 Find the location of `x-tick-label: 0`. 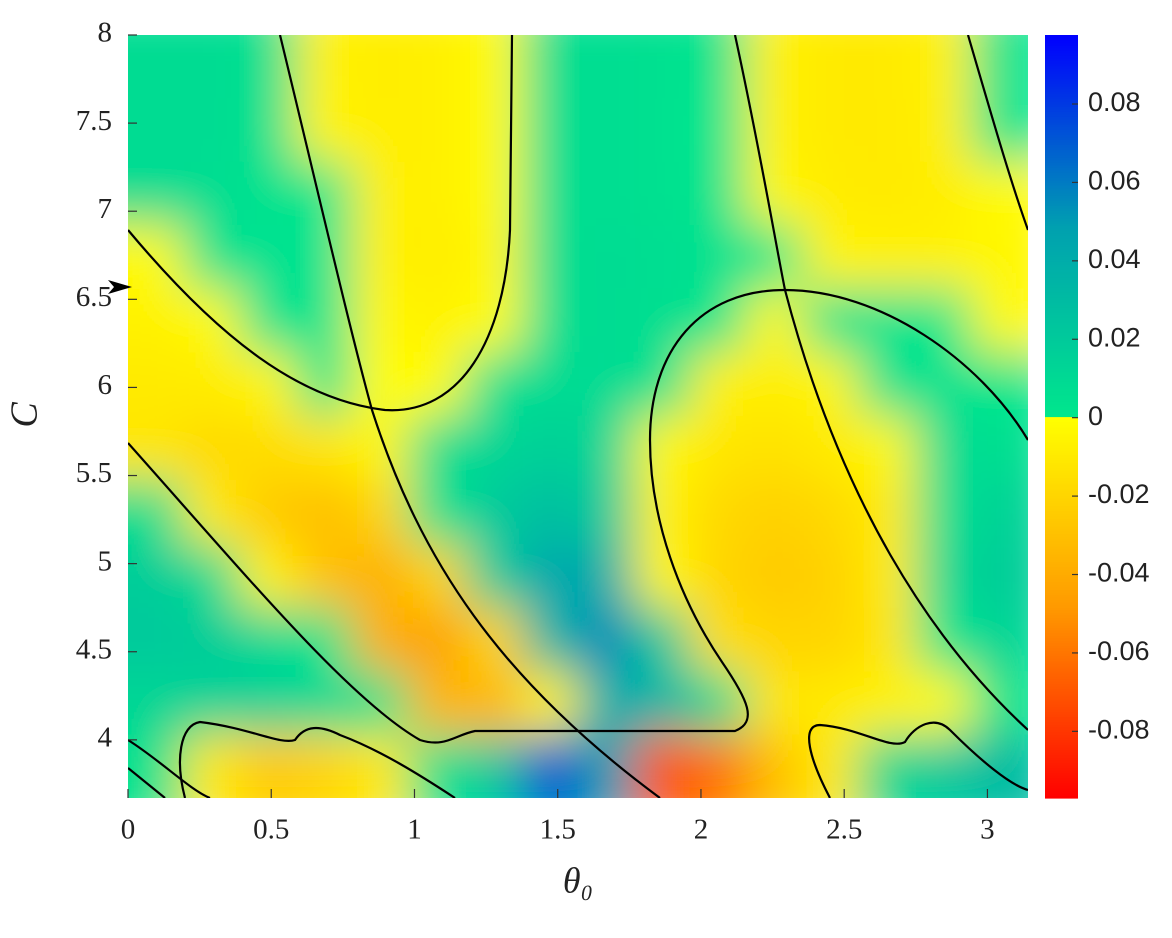

x-tick-label: 0 is located at coordinates (128, 830).